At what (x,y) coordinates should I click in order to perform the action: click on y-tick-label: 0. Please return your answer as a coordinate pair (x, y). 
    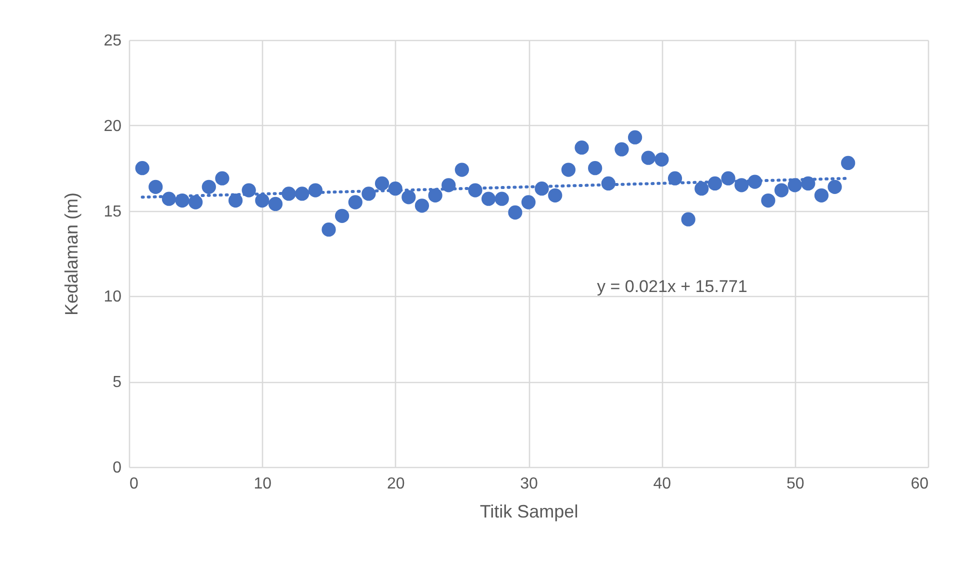
    Looking at the image, I should click on (117, 468).